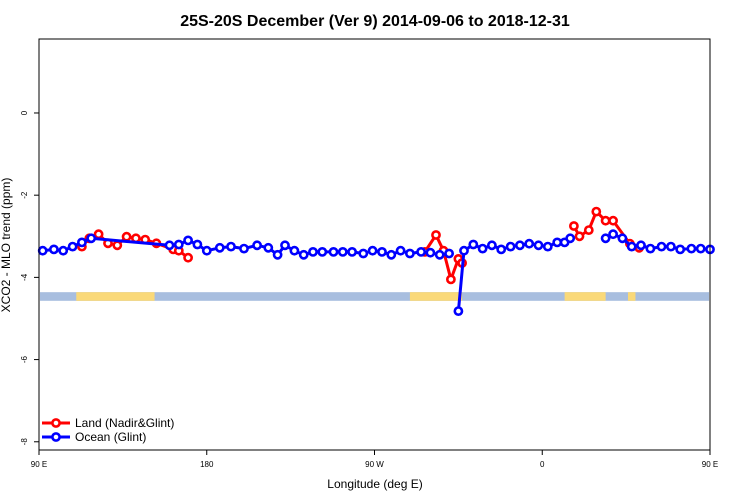 The image size is (750, 500). Describe the element at coordinates (24, 359) in the screenshot. I see `y-tick-label: -6` at that location.